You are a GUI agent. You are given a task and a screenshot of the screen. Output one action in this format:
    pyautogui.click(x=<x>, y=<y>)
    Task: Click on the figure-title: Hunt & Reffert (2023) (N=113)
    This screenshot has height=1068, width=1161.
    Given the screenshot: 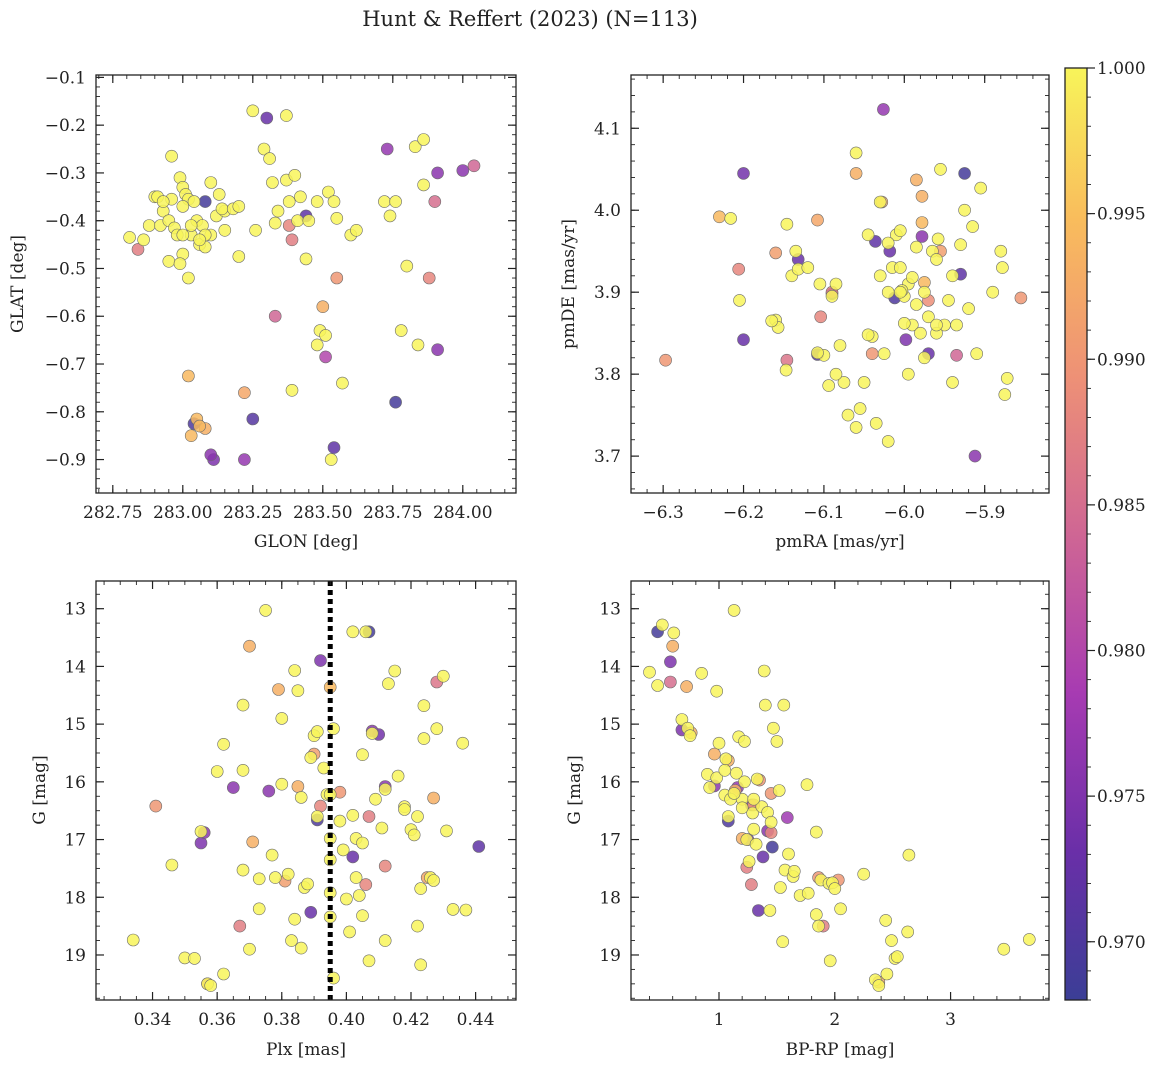 What is the action you would take?
    pyautogui.click(x=530, y=19)
    